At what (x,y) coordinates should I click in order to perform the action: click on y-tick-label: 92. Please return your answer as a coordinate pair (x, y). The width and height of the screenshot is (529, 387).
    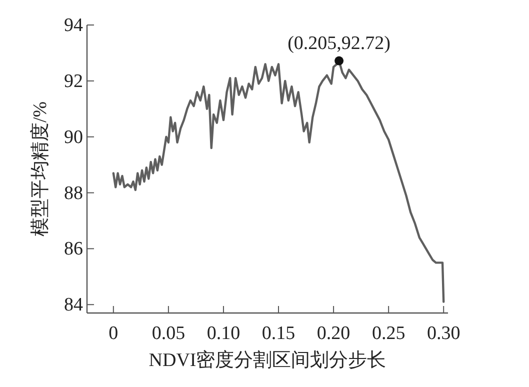
    Looking at the image, I should click on (73, 81).